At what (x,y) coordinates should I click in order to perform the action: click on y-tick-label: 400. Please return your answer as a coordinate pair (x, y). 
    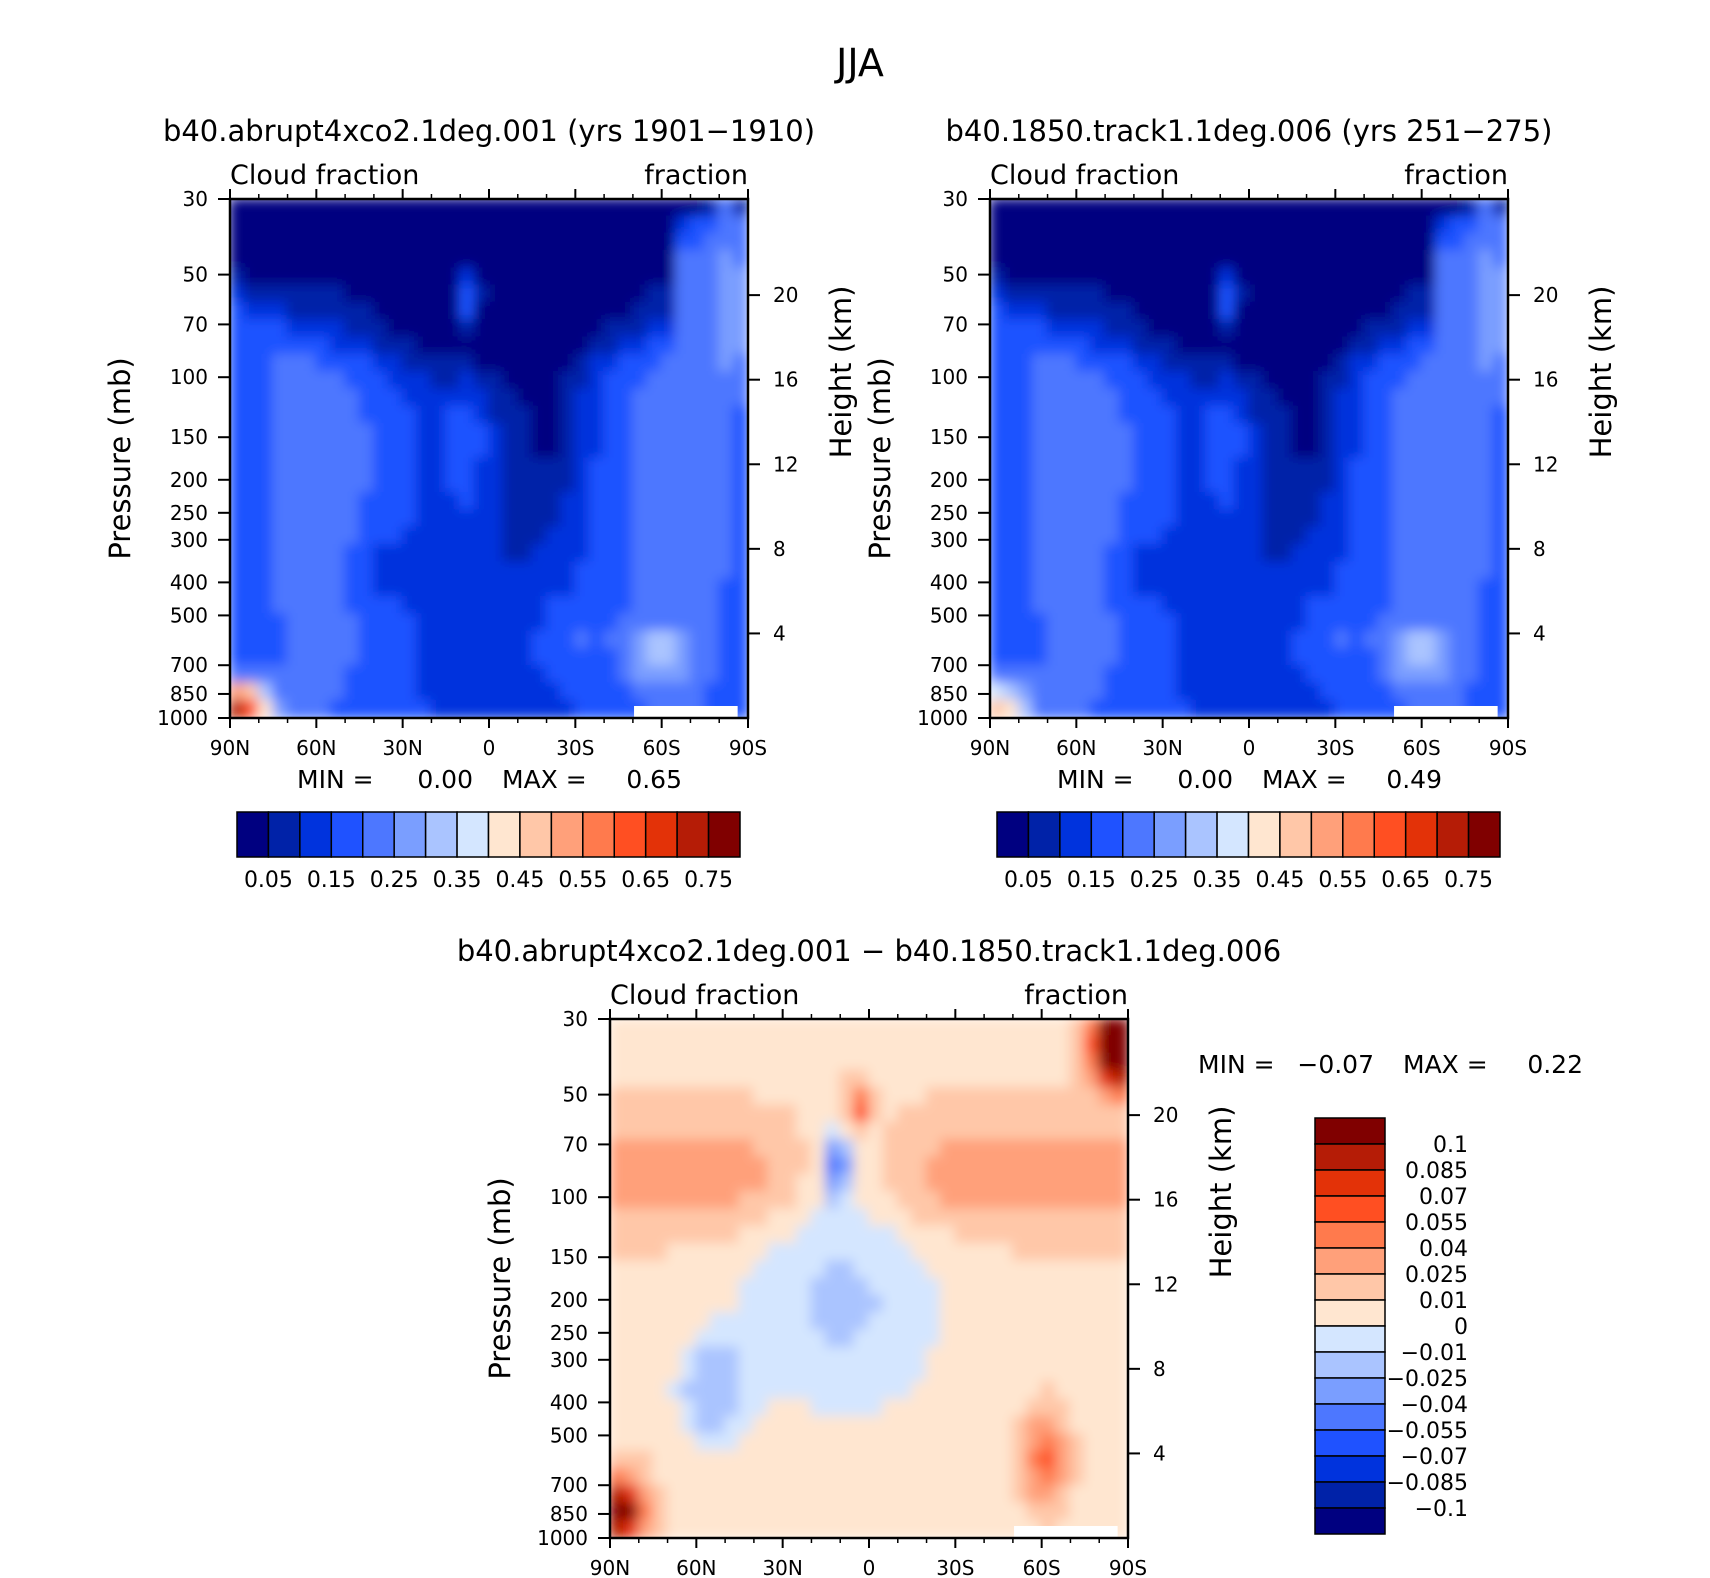
    Looking at the image, I should click on (189, 582).